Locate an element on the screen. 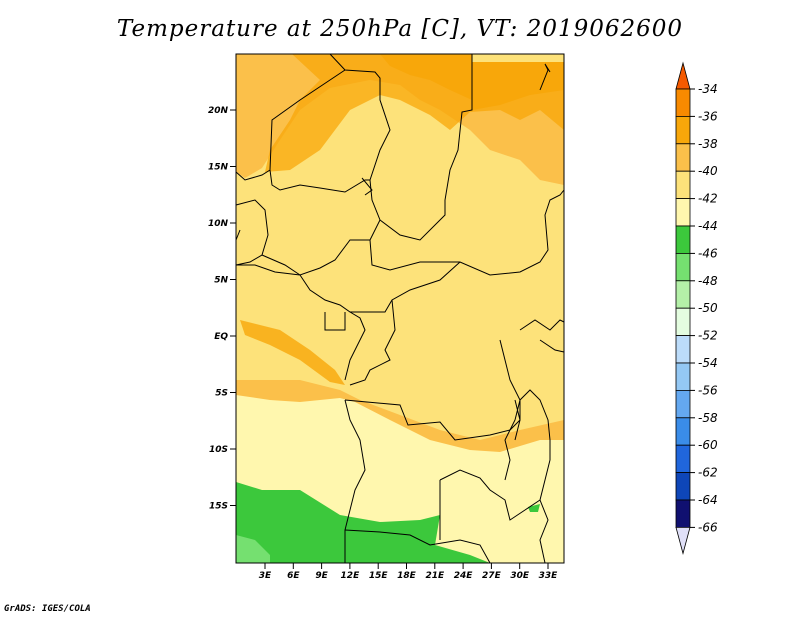 The image size is (800, 618). colorbar-label: -54 is located at coordinates (708, 363).